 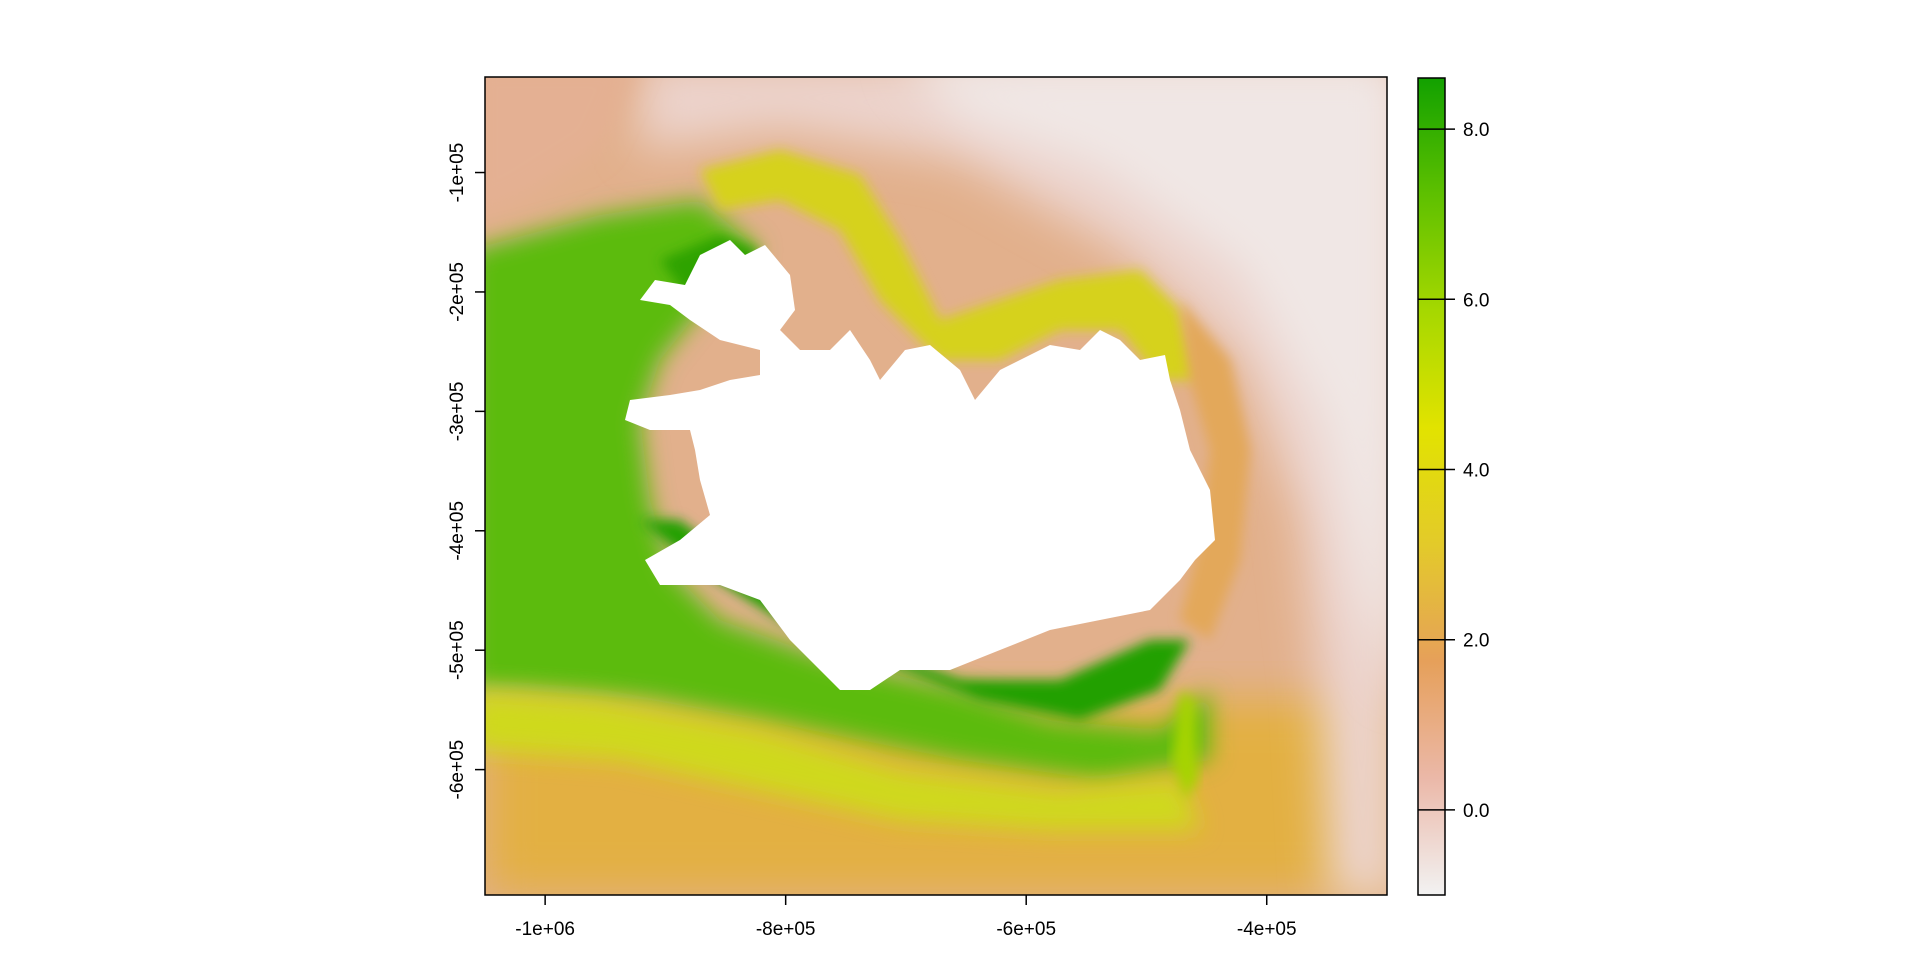 I want to click on y-tick-label: -1e+05, so click(x=457, y=173).